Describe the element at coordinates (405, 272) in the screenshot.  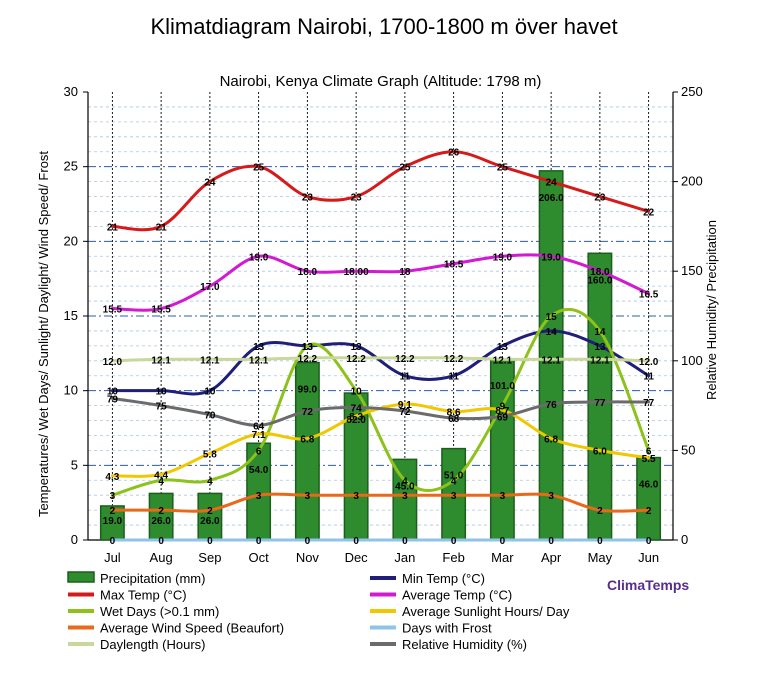
I see `data-label: 18` at that location.